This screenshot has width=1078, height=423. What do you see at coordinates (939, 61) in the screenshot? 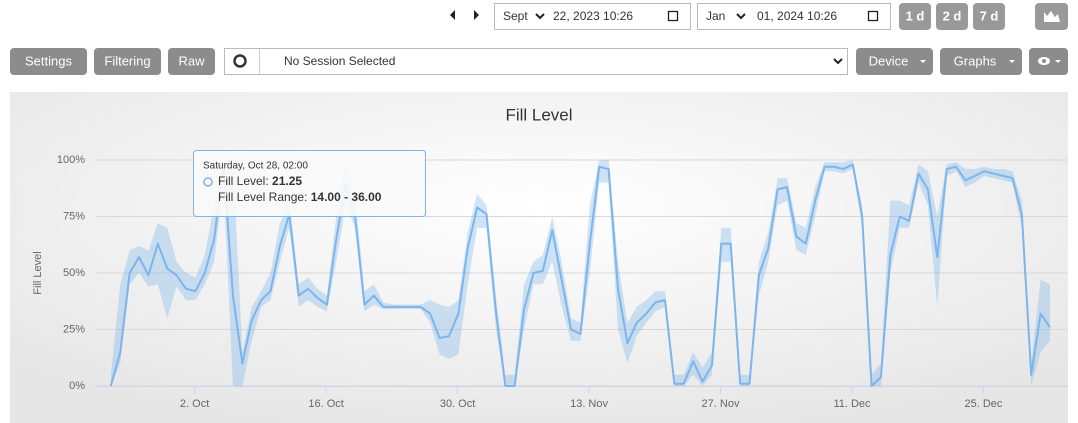
I see `menu-buttons: Device Graphs` at bounding box center [939, 61].